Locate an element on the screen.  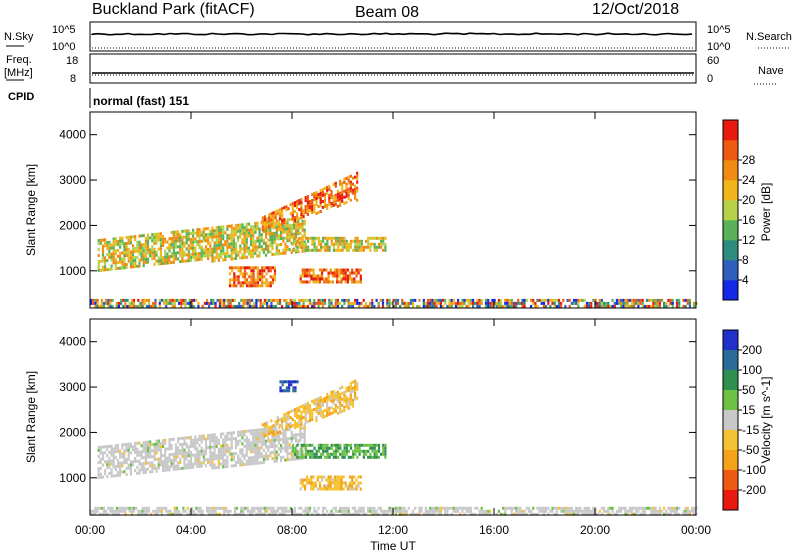
time-tick-label-5: 20:00 is located at coordinates (595, 530).